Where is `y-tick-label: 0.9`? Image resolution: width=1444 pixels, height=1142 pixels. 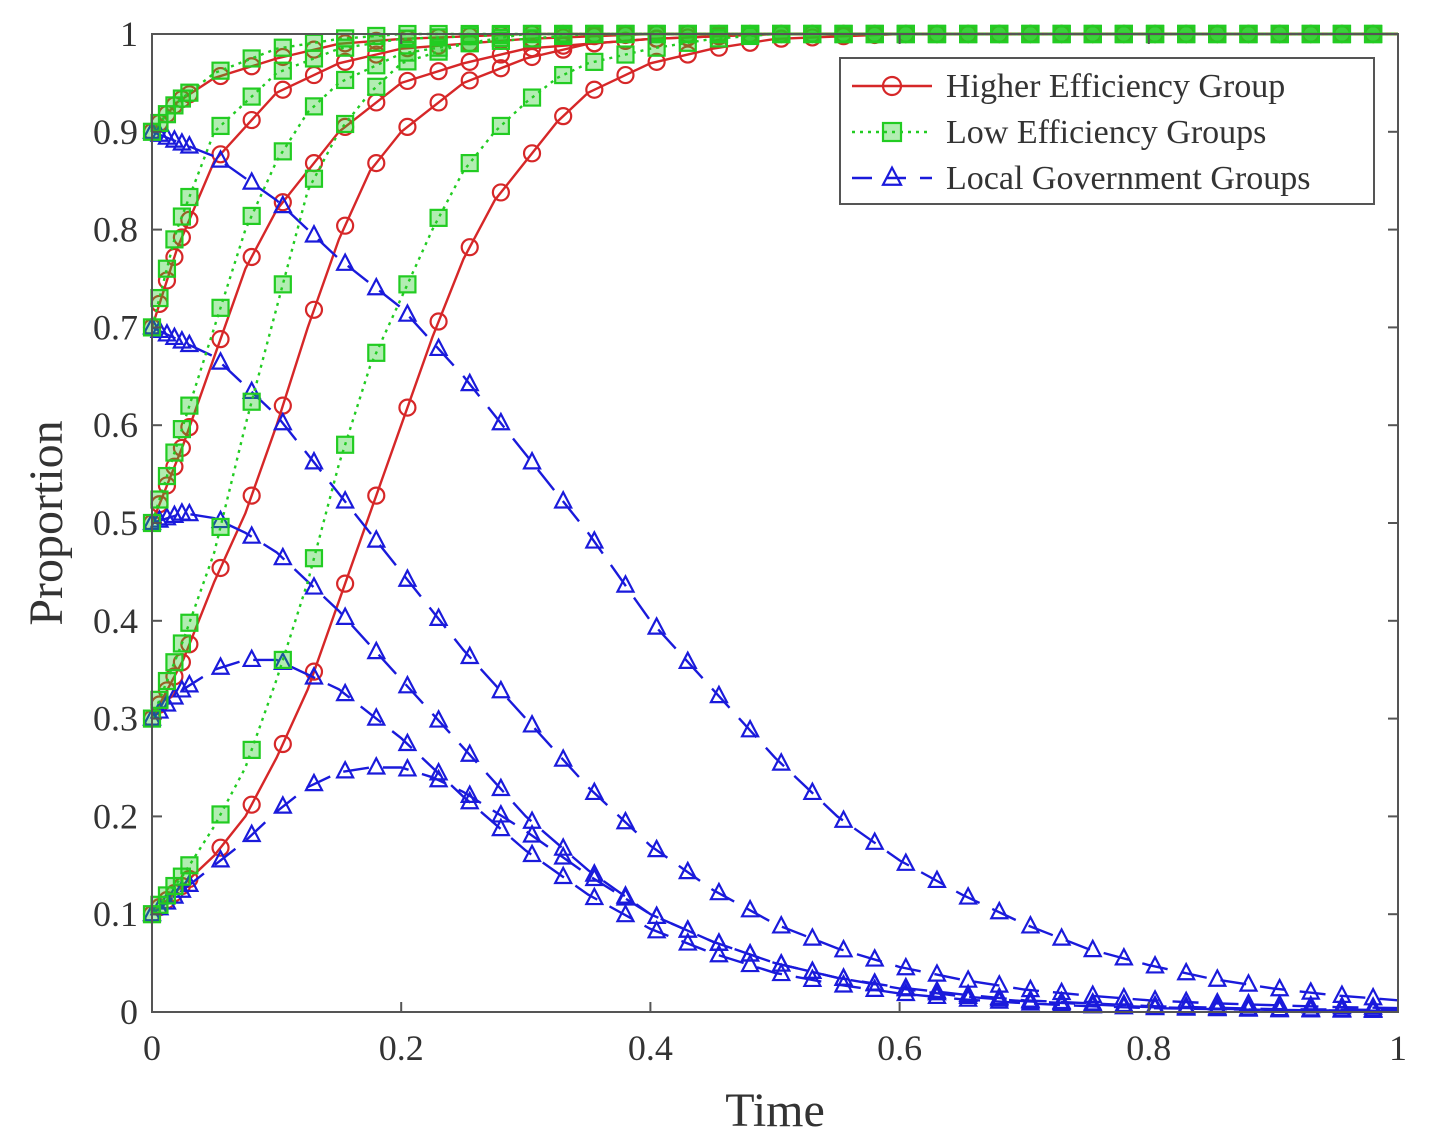 y-tick-label: 0.9 is located at coordinates (115, 132).